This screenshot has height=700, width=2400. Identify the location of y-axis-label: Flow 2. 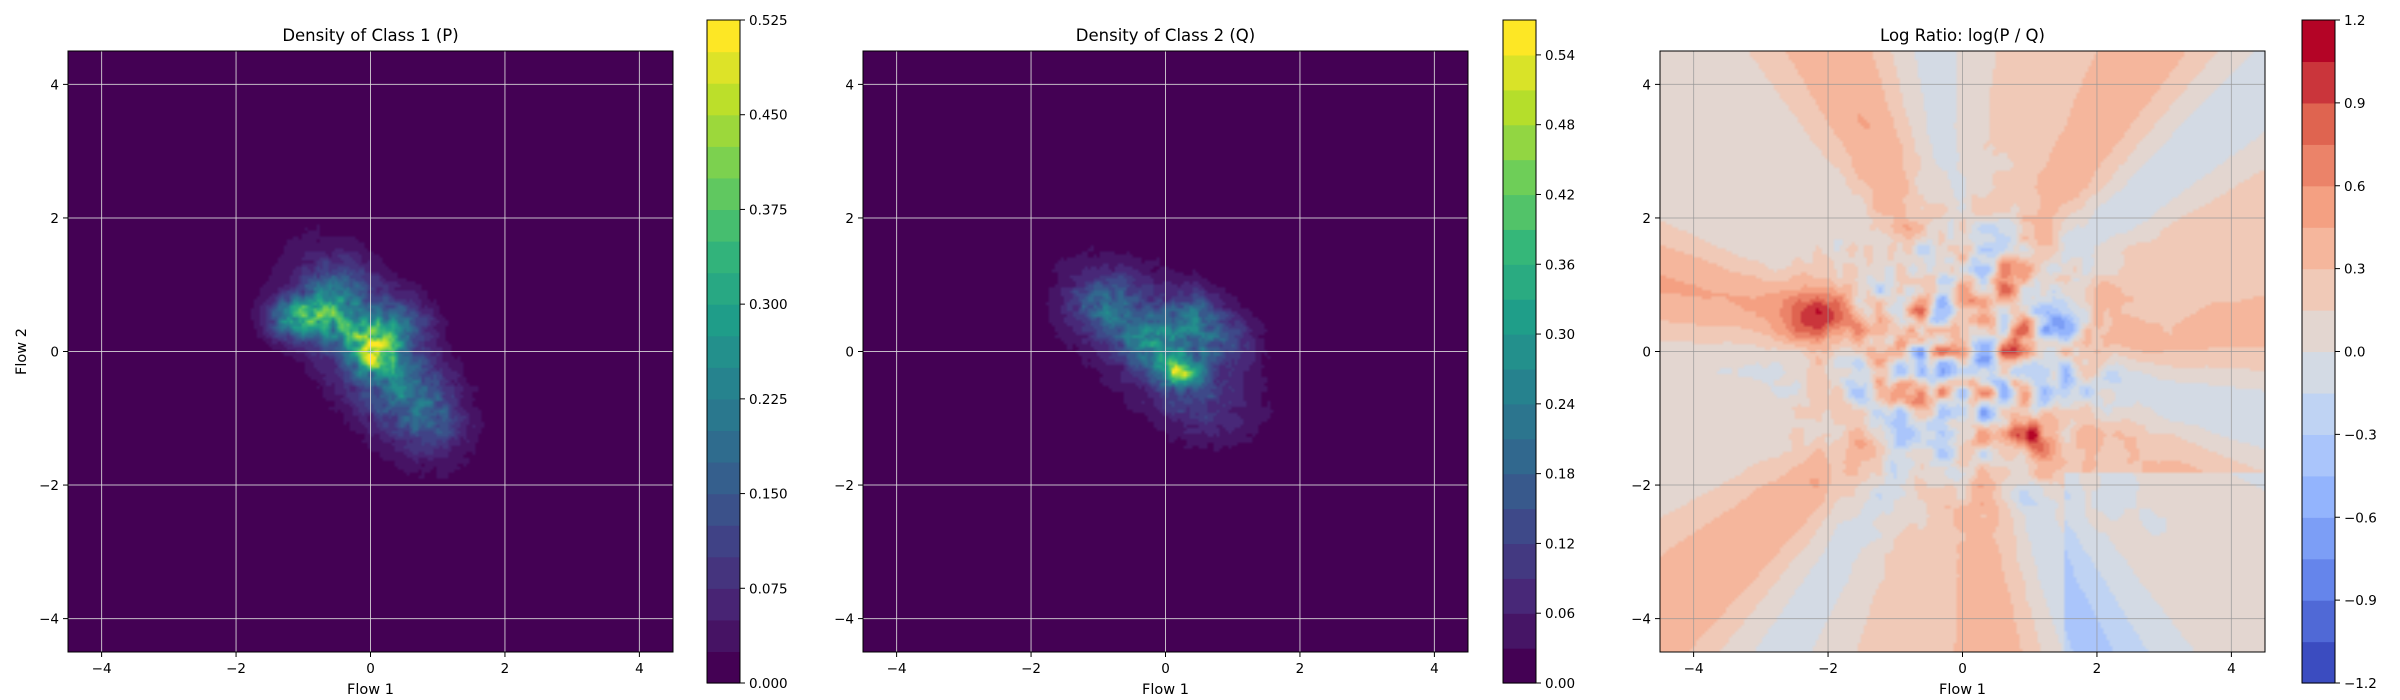
(22, 351).